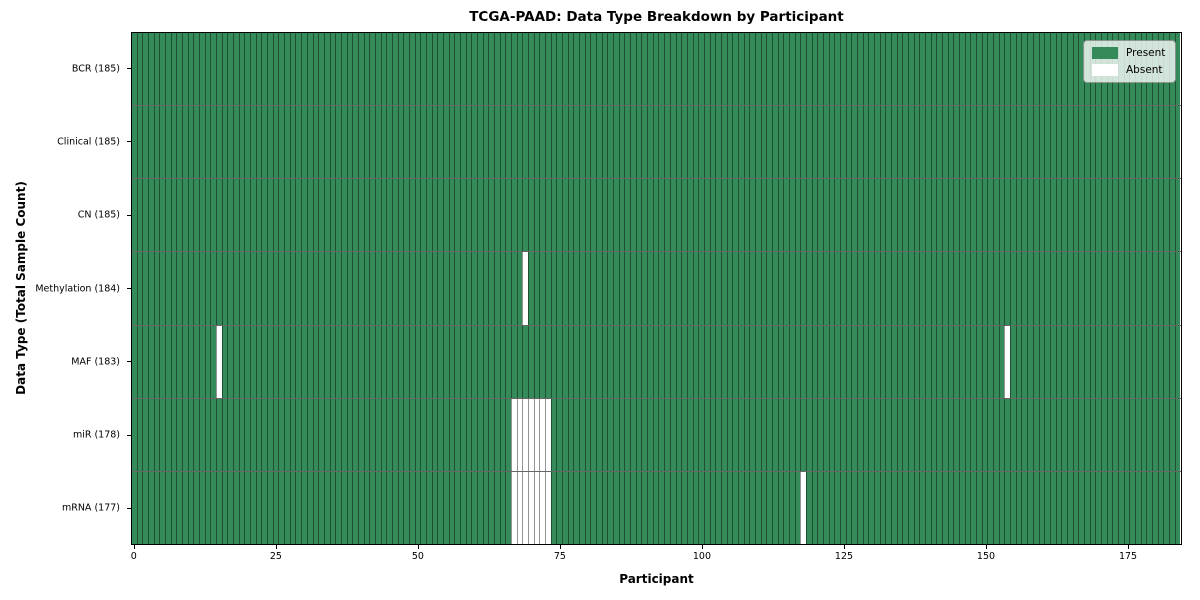 This screenshot has width=1200, height=600. What do you see at coordinates (656, 434) in the screenshot?
I see `heatmap-row-miR` at bounding box center [656, 434].